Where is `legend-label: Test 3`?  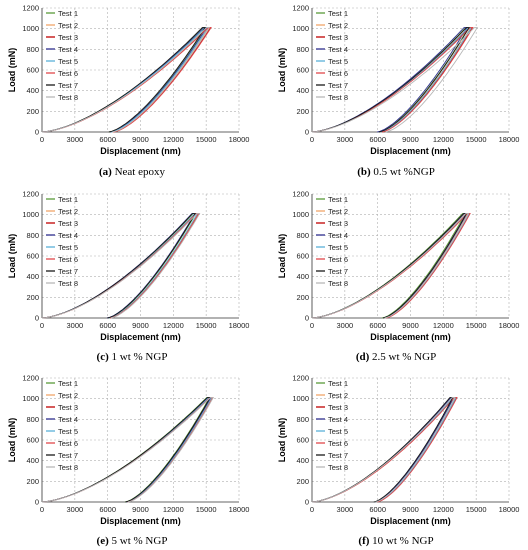 legend-label: Test 3 is located at coordinates (338, 407).